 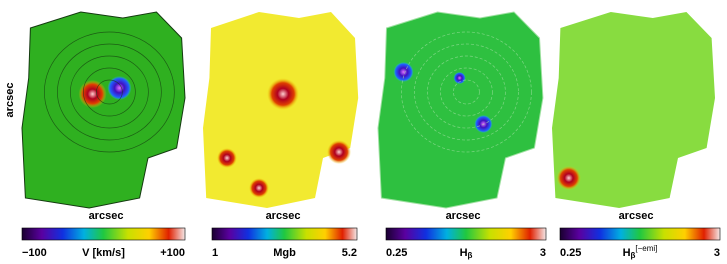 What do you see at coordinates (349, 253) in the screenshot?
I see `colorbar-max: 5.2` at bounding box center [349, 253].